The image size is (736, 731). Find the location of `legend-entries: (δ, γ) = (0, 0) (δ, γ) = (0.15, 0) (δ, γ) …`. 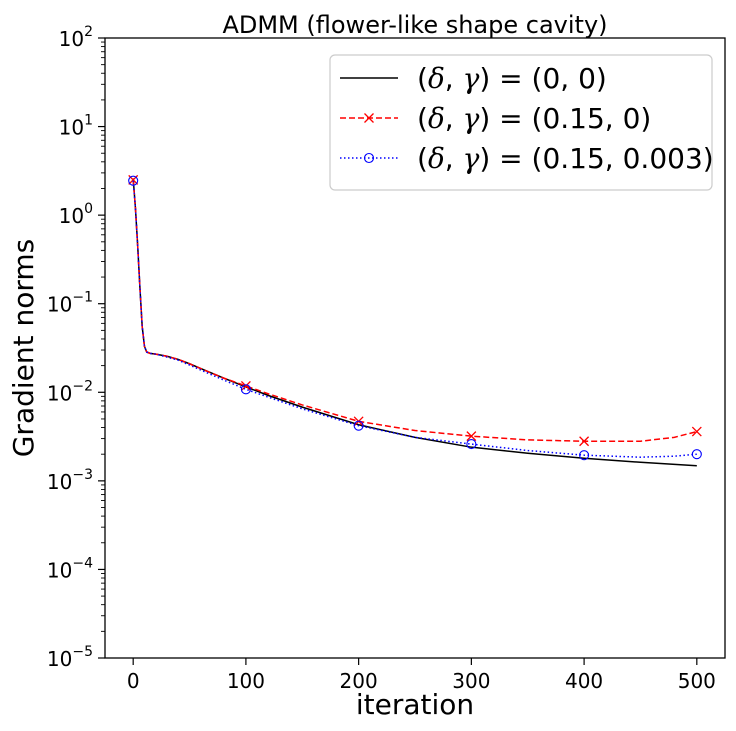

legend-entries: (δ, γ) = (0, 0) (δ, γ) = (0.15, 0) (δ, γ) … is located at coordinates (527, 118).